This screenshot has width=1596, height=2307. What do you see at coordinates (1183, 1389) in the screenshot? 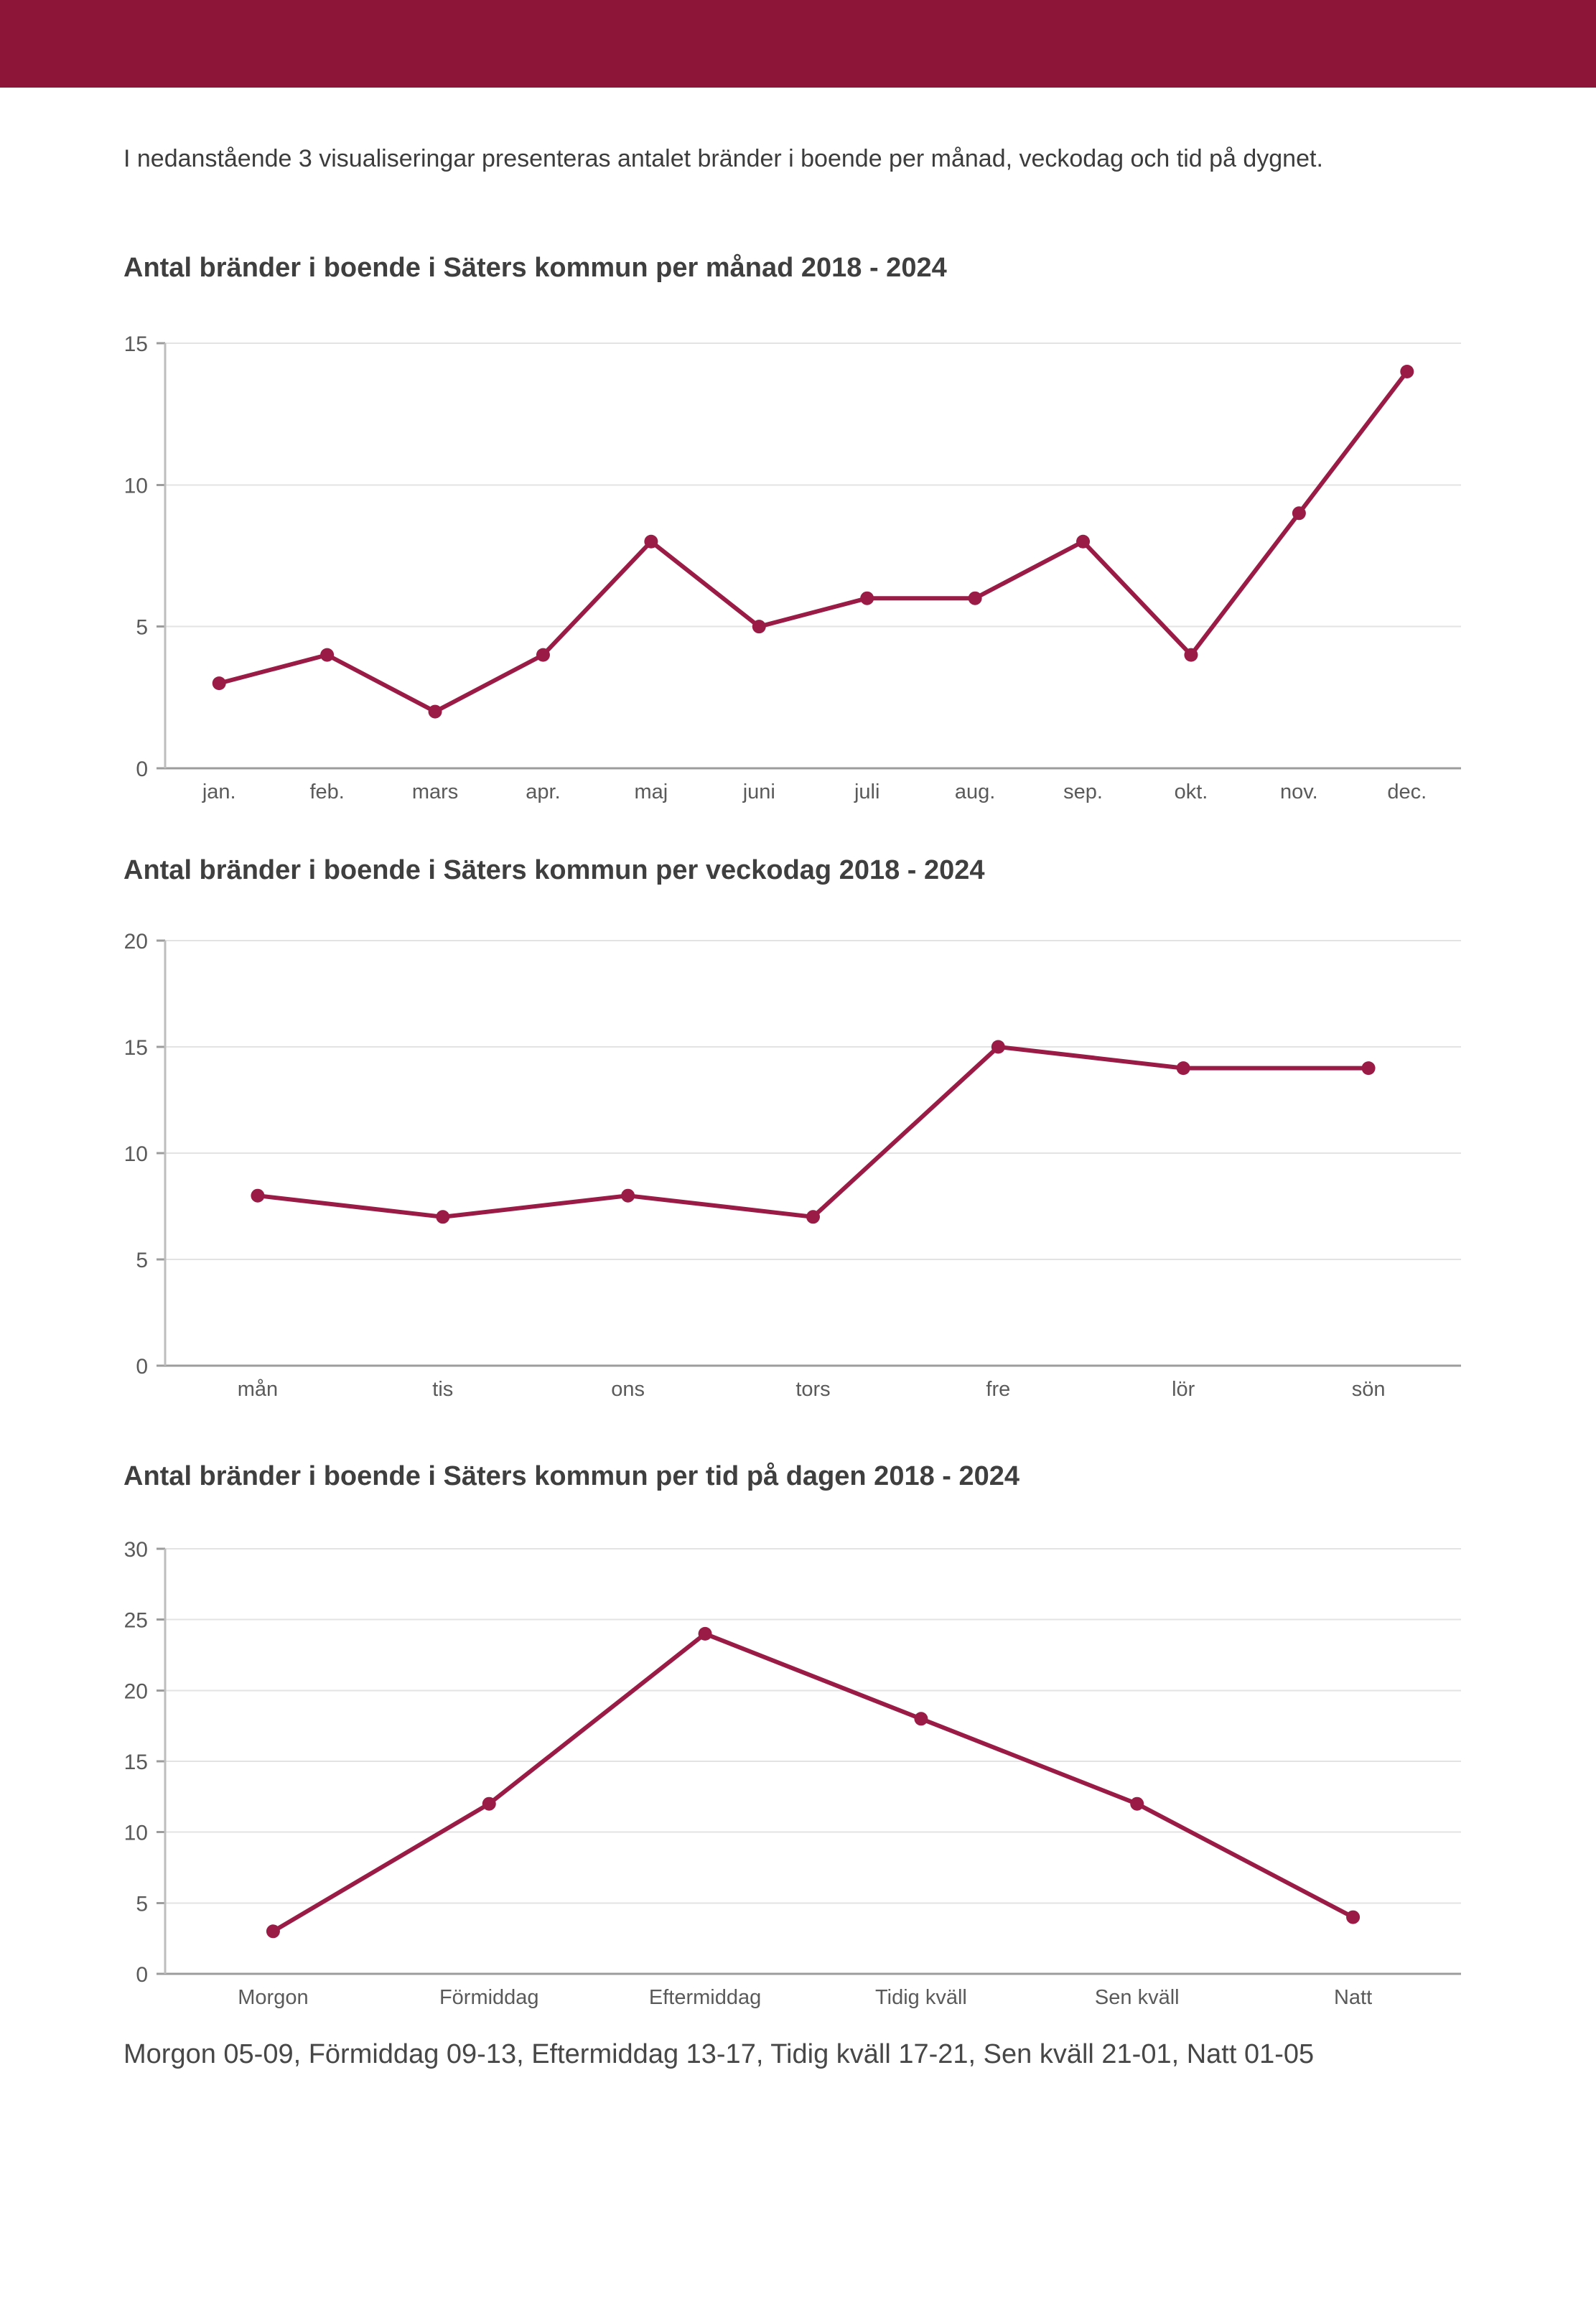
I see `x-tick-label: lör` at bounding box center [1183, 1389].